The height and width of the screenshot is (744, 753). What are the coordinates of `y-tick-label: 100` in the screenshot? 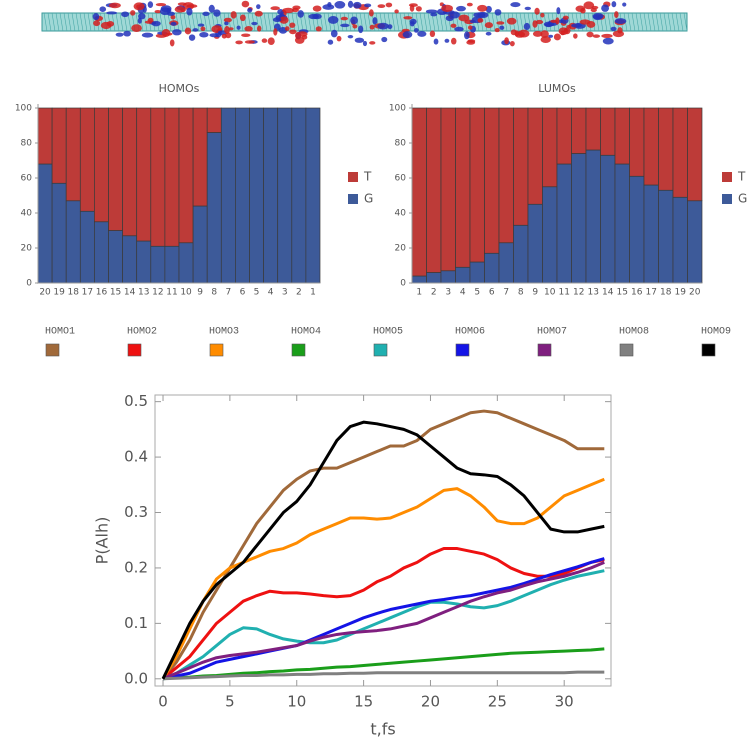 It's located at (23, 109).